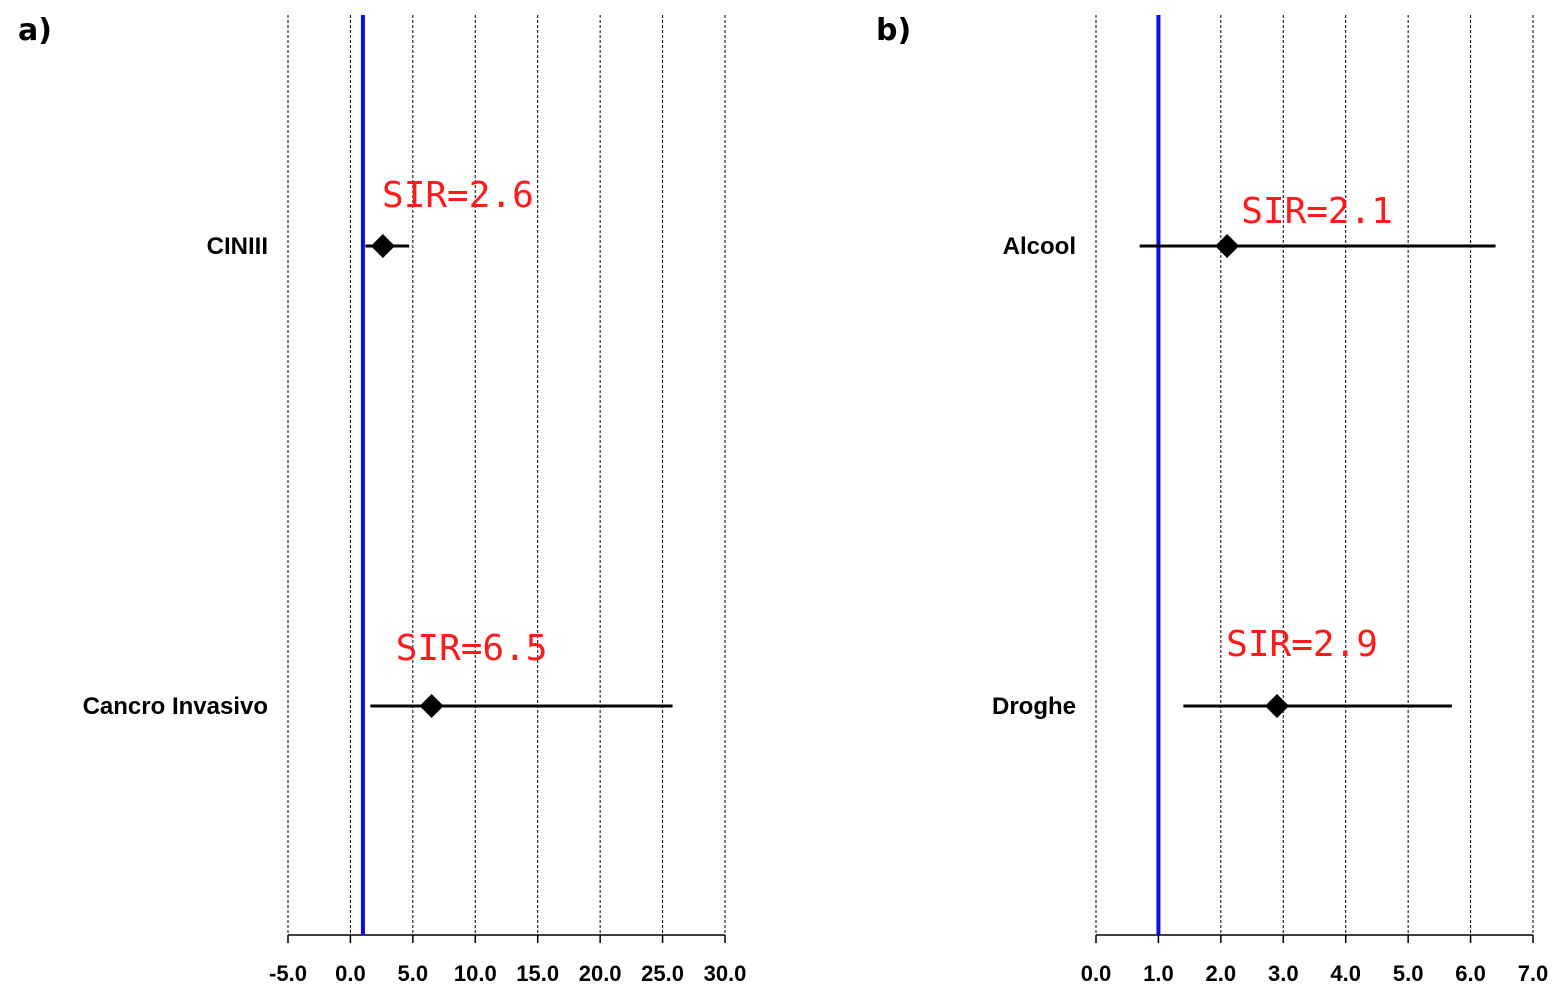  Describe the element at coordinates (1317, 211) in the screenshot. I see `sir-annotation: SIR=2.1` at that location.